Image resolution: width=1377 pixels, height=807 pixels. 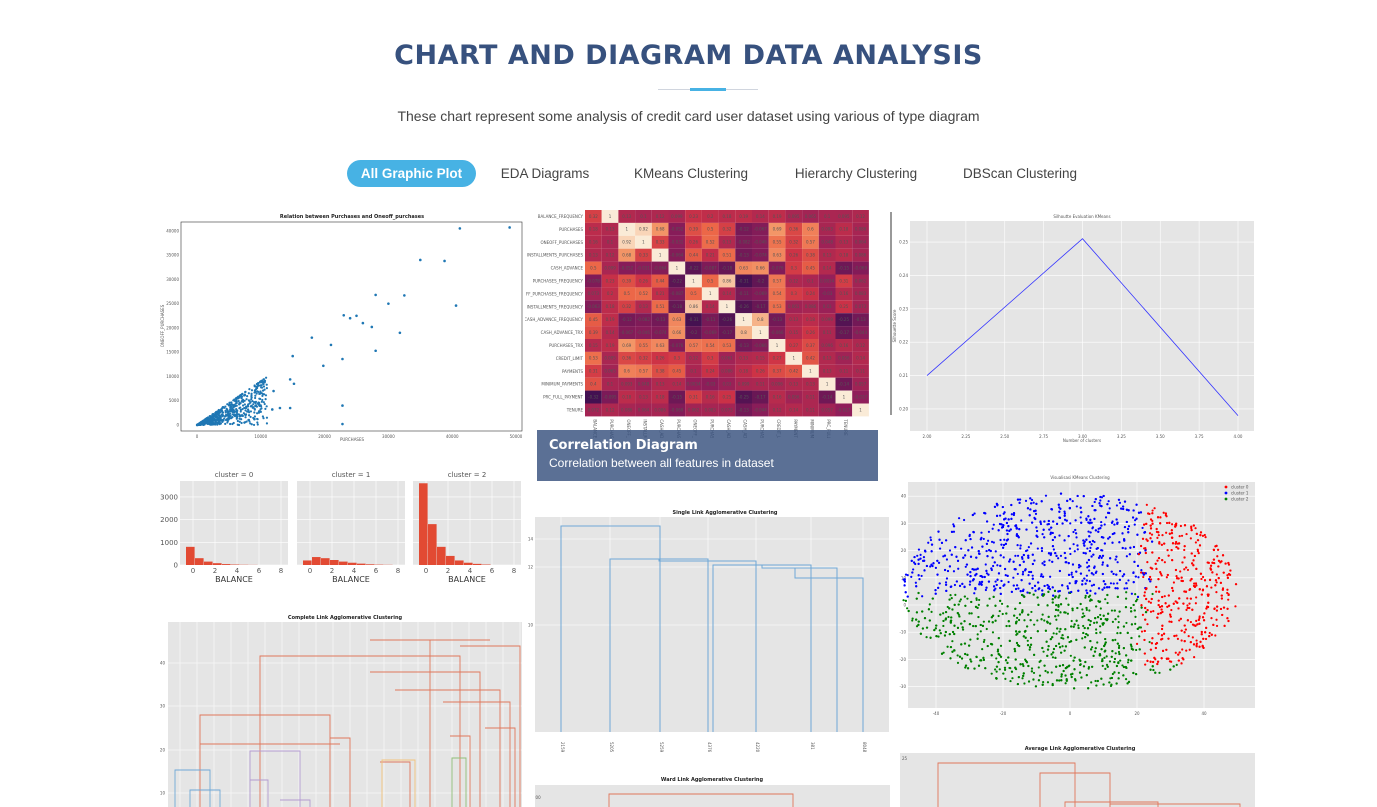 What do you see at coordinates (793, 332) in the screenshot?
I see `heatmap-value: 0.15` at bounding box center [793, 332].